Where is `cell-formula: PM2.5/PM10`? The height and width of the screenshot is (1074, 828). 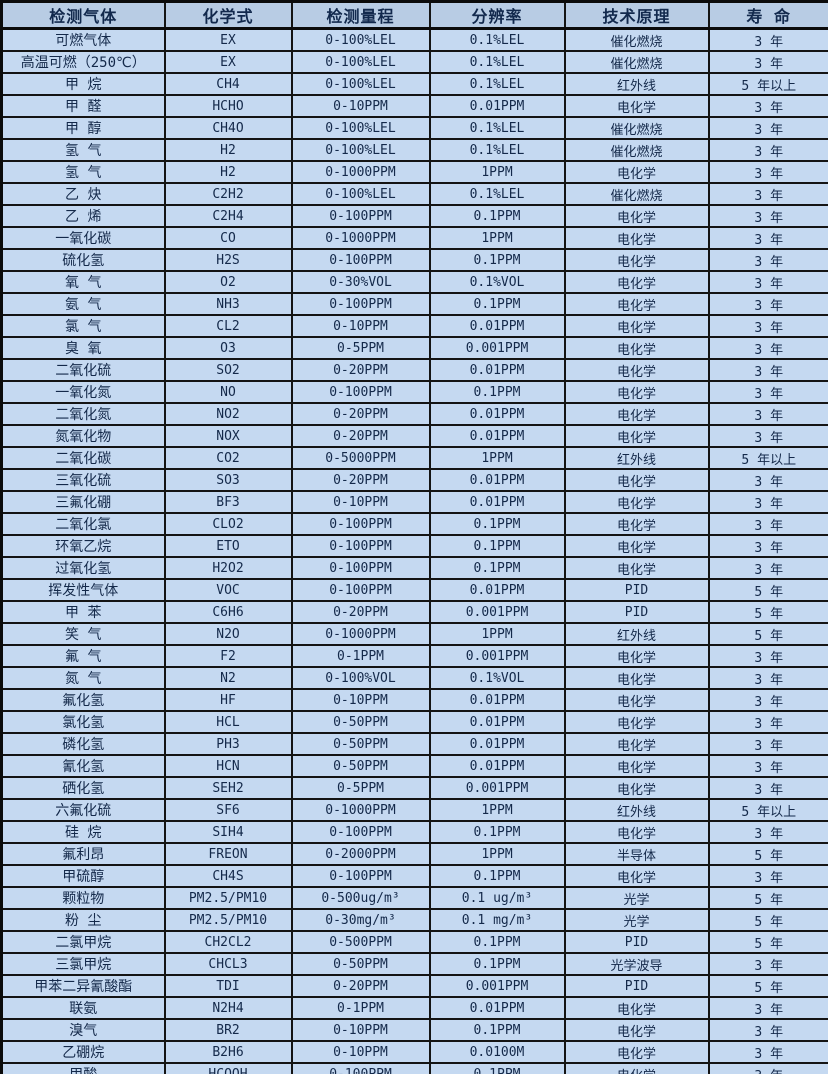
cell-formula: PM2.5/PM10 is located at coordinates (228, 898).